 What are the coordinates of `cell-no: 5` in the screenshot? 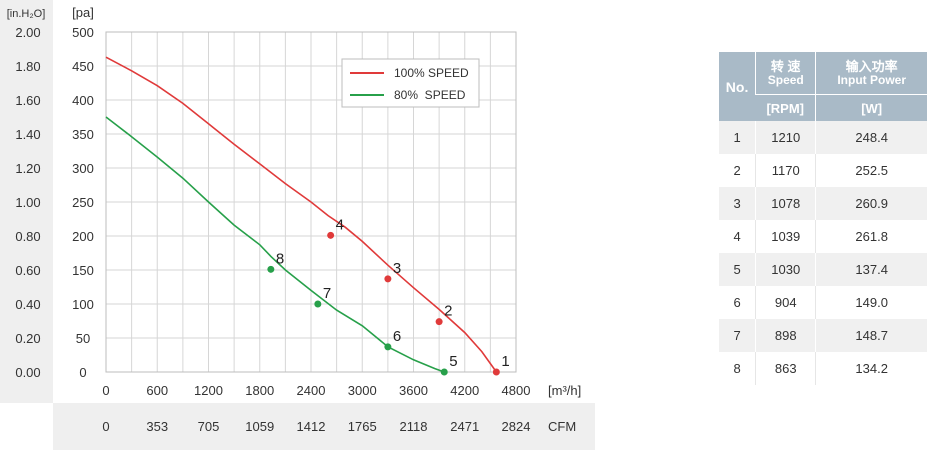 It's located at (737, 269).